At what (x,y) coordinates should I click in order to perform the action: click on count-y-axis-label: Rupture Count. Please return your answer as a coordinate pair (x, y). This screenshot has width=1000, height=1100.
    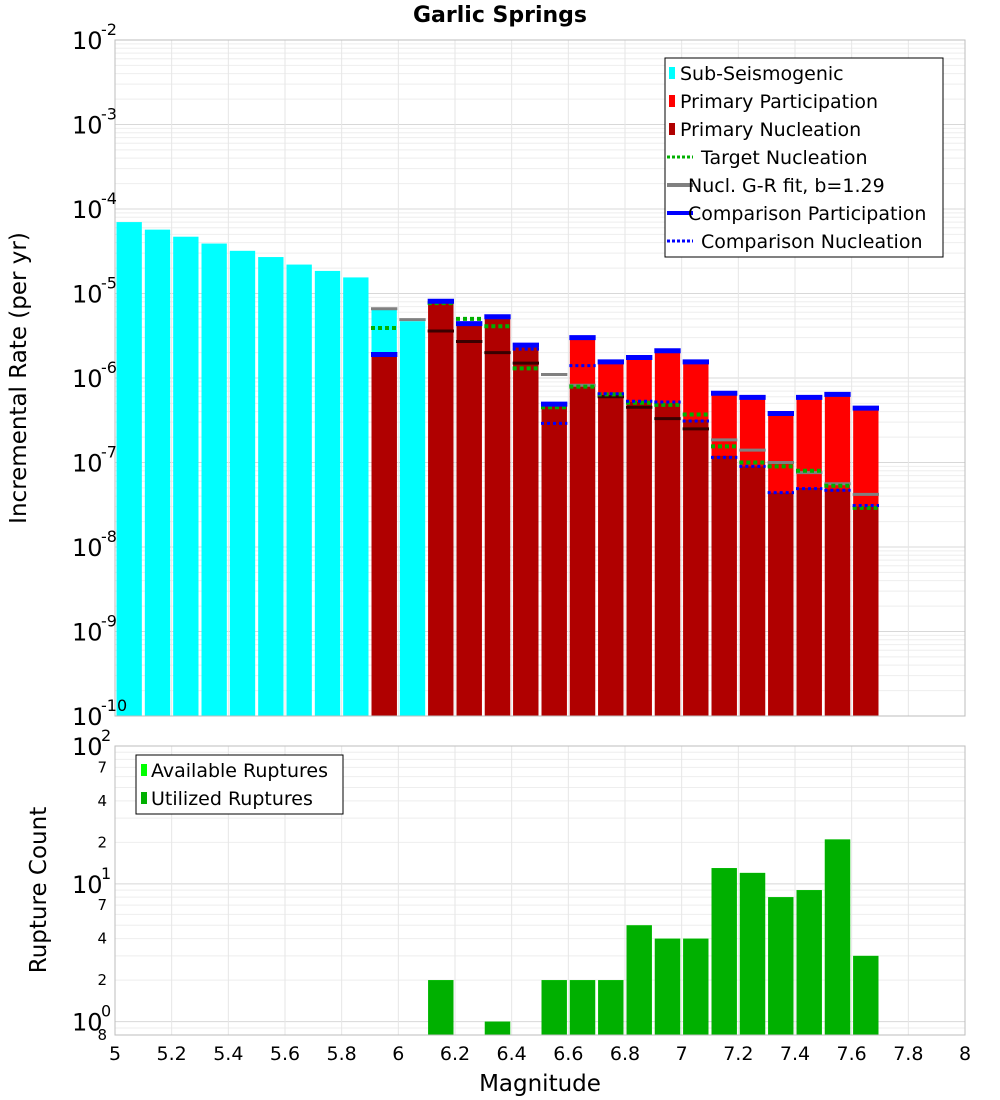
    Looking at the image, I should click on (39, 890).